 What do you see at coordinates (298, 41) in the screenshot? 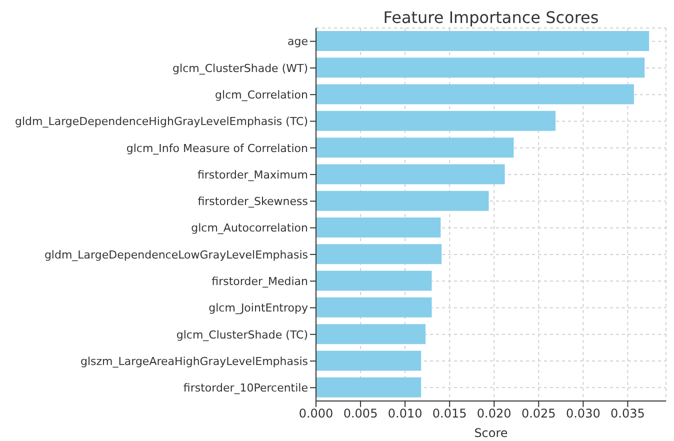
I see `y-tick-label: age` at bounding box center [298, 41].